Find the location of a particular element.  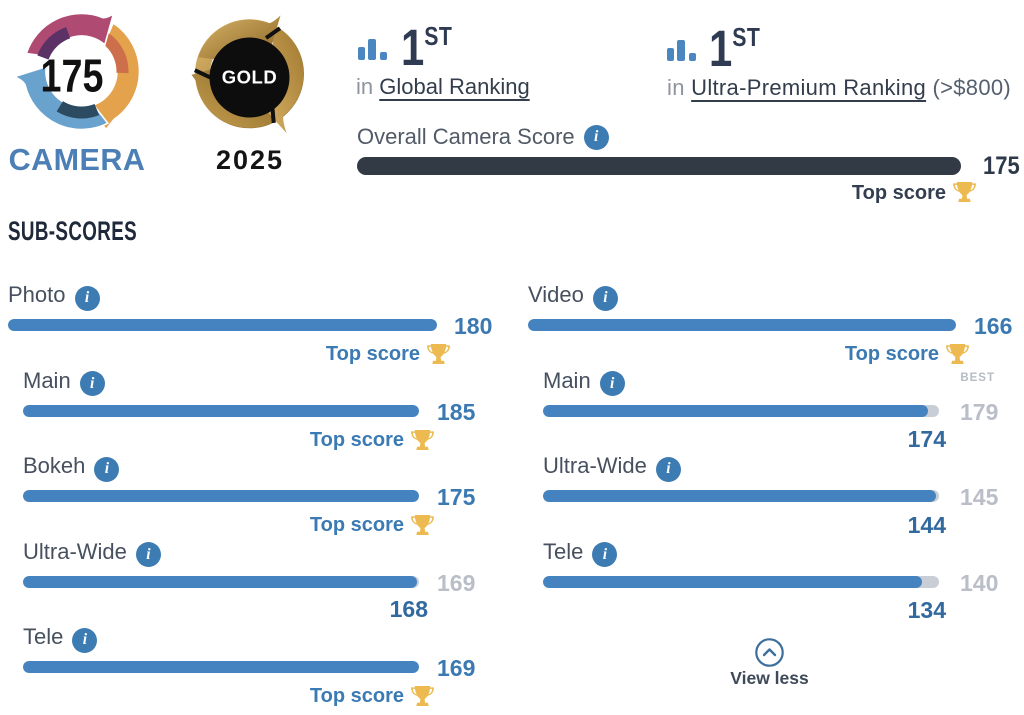

svg-text: GOLD is located at coordinates (249, 77).